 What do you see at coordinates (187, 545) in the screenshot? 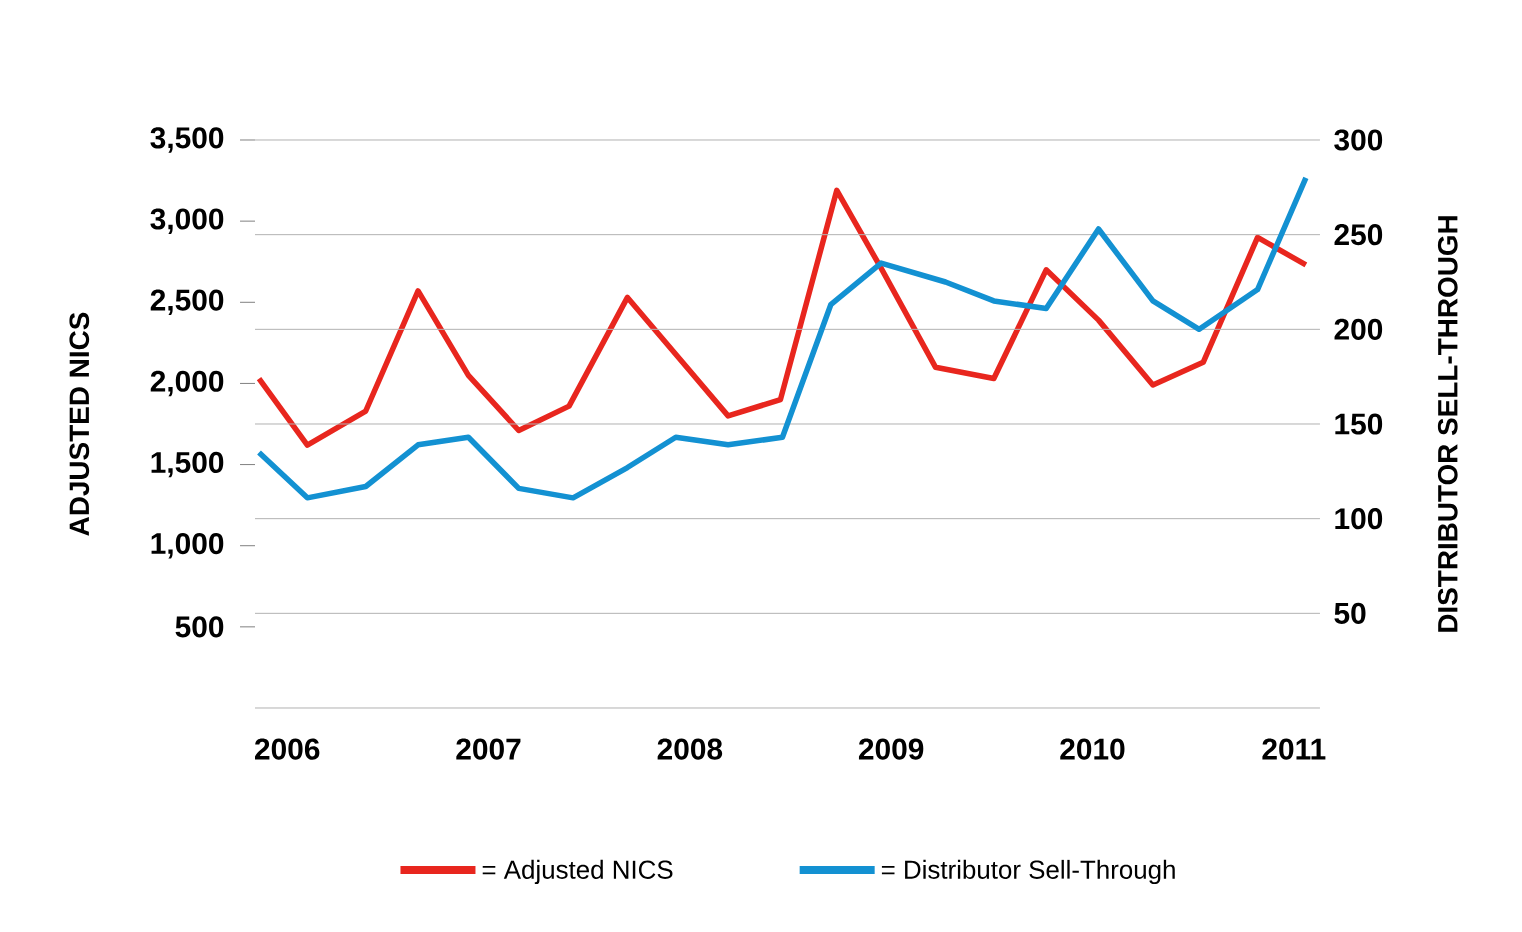
I see `y-tick-label: 1,000` at bounding box center [187, 545].